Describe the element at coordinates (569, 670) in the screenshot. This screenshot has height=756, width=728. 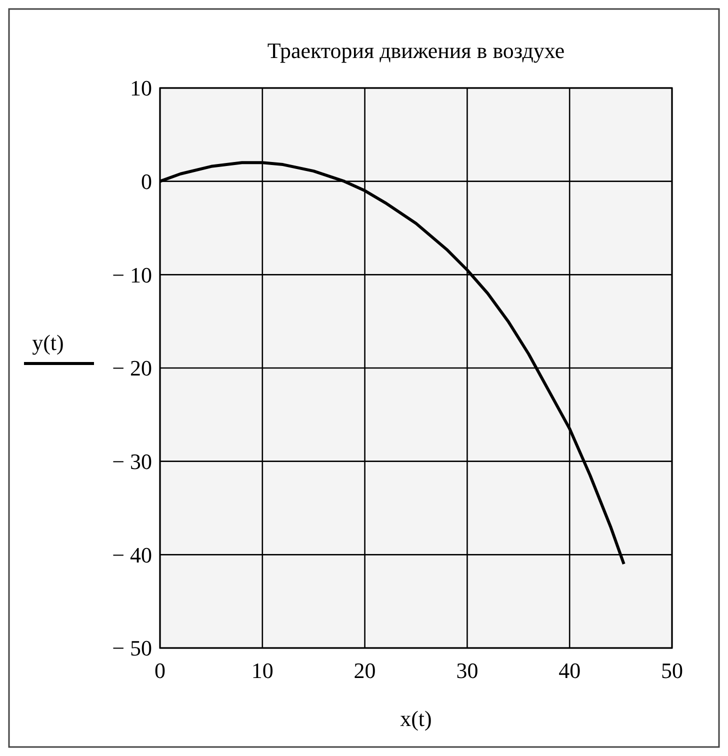
I see `x-tick-label: 40` at that location.